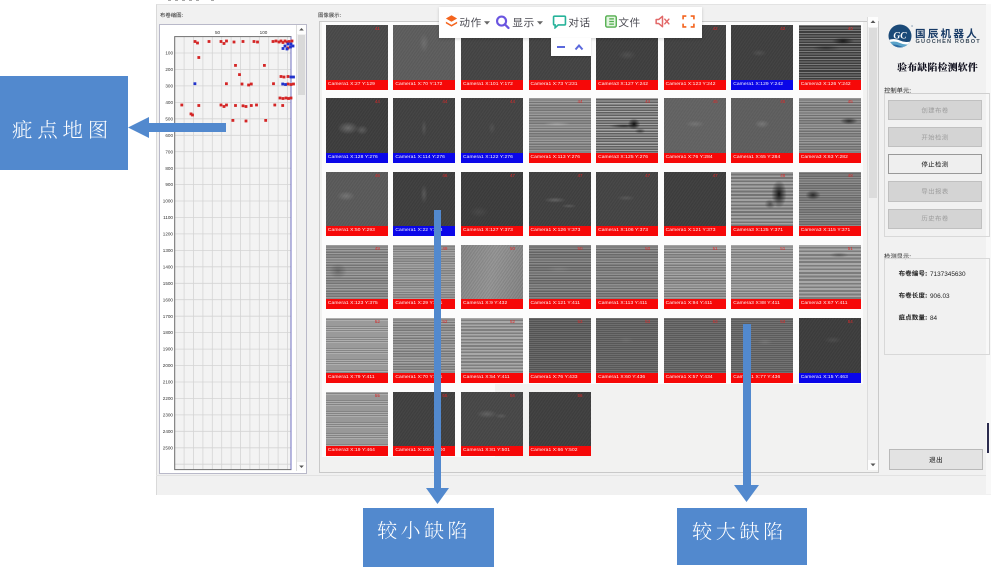 Image resolution: width=991 pixels, height=572 pixels. What do you see at coordinates (168, 447) in the screenshot?
I see `svg-text: 2500` at bounding box center [168, 447].